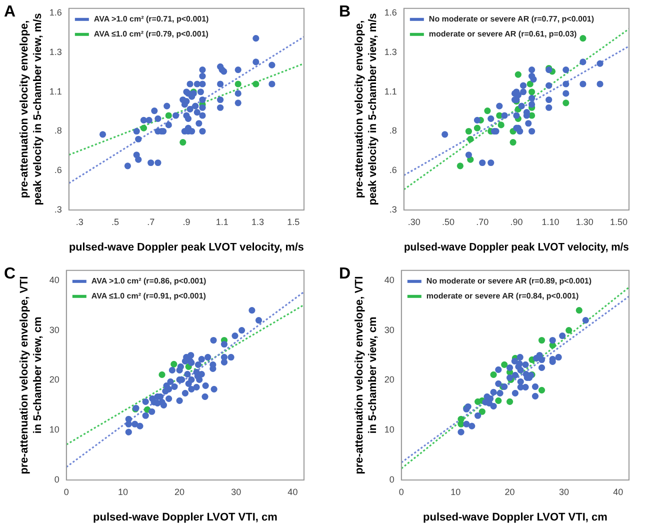 The image size is (669, 530). What do you see at coordinates (148, 296) in the screenshot?
I see `legend-label: AVA ≤1.0 cm² (r=0.91, p<0.001)` at bounding box center [148, 296].